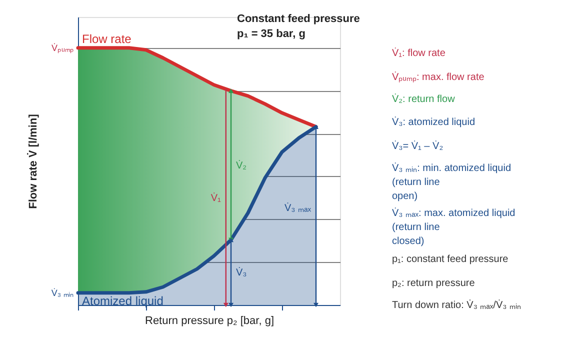  Describe the element at coordinates (424, 99) in the screenshot. I see `text: V̇₂: return flow` at that location.